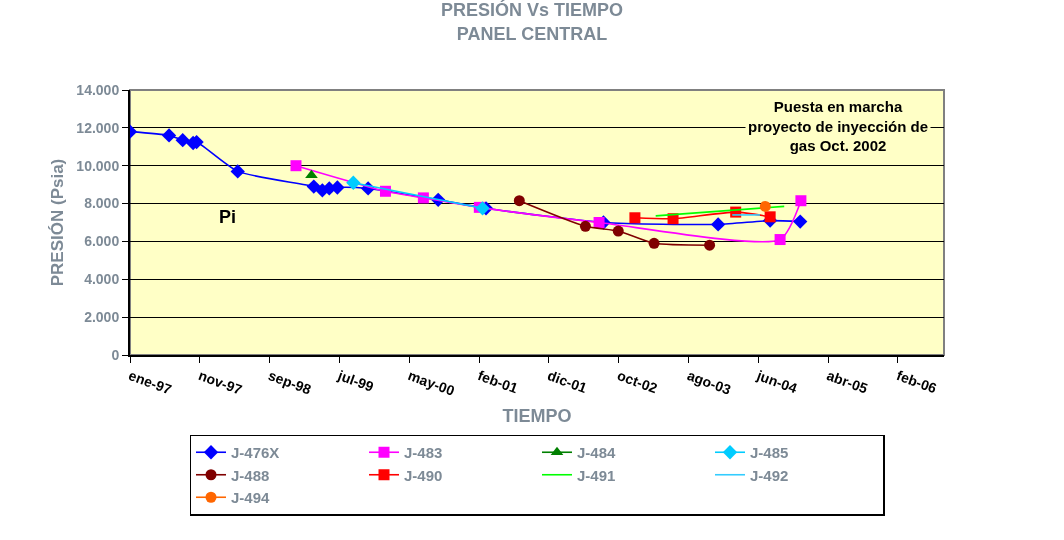 This screenshot has height=540, width=1064. What do you see at coordinates (356, 380) in the screenshot?
I see `x-tick-label: jul-99` at bounding box center [356, 380].